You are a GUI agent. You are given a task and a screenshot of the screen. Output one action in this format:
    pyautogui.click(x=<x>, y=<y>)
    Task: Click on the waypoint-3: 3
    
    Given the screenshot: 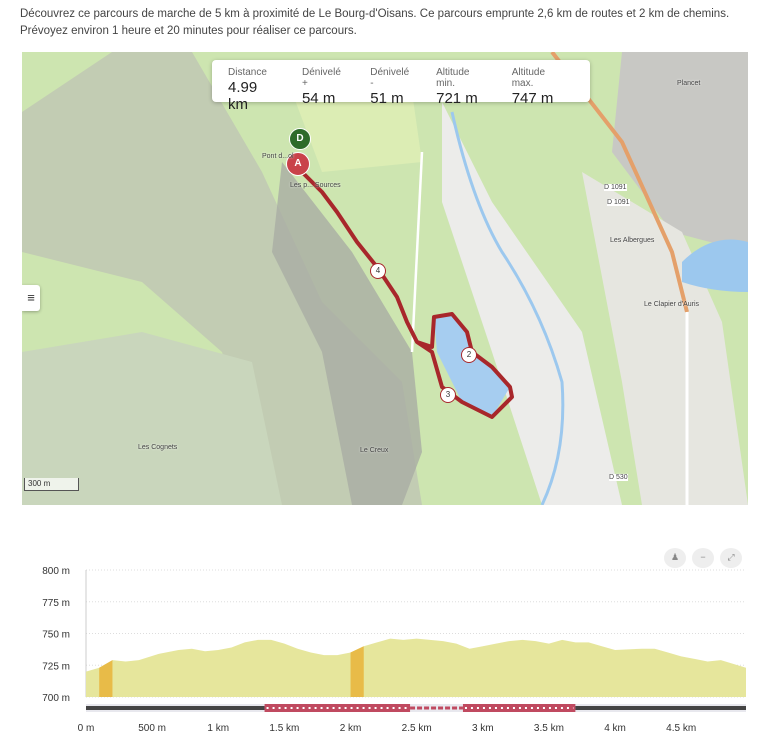 What is the action you would take?
    pyautogui.click(x=448, y=395)
    